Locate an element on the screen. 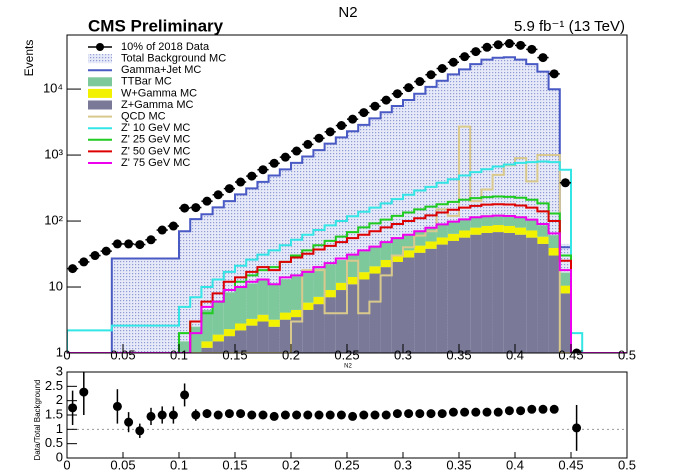 This screenshot has height=472, width=696. legend-label: 10% of 2018 Data is located at coordinates (165, 47).